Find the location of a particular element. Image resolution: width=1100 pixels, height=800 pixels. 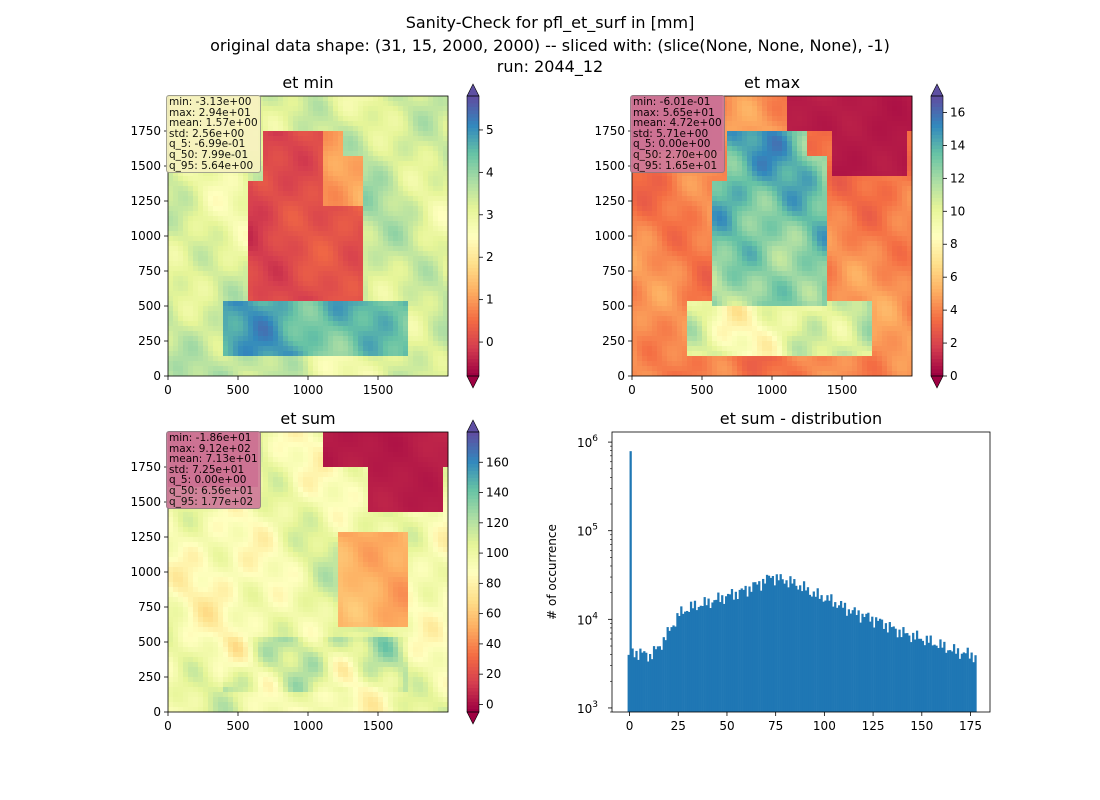

stats-line: mean: 1.57e+00 is located at coordinates (213, 123).